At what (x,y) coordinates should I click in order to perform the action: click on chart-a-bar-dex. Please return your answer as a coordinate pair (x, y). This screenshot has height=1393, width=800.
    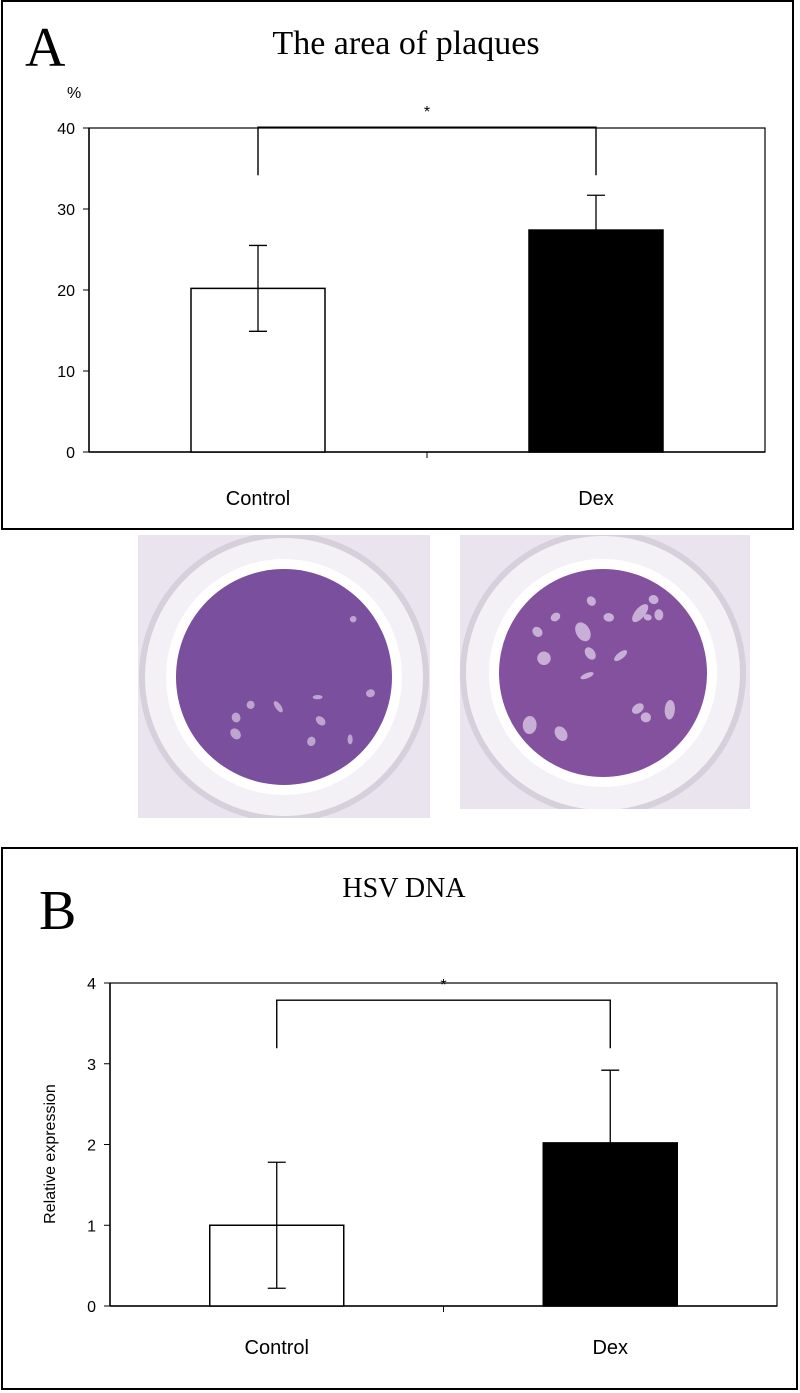
    Looking at the image, I should click on (596, 341).